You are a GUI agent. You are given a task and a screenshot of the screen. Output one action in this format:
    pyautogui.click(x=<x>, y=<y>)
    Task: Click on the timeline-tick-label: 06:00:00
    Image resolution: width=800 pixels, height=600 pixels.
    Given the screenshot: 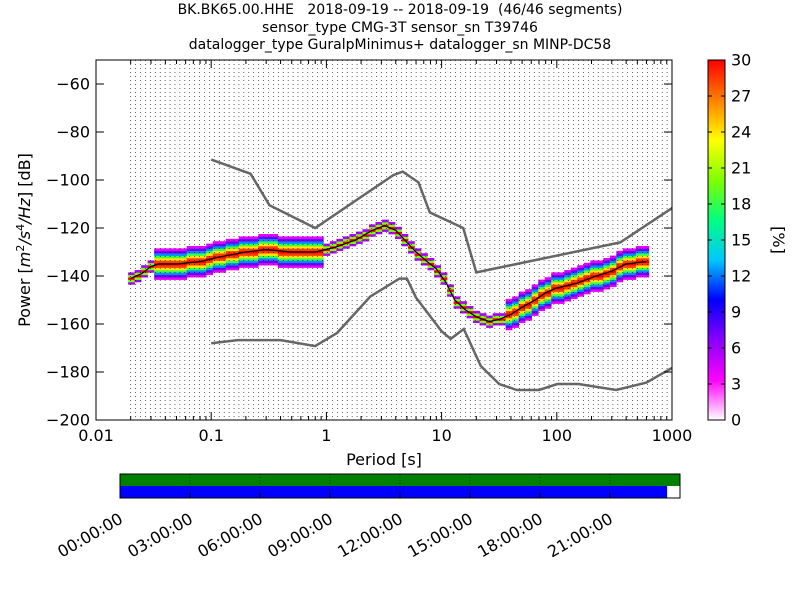 What is the action you would take?
    pyautogui.click(x=230, y=535)
    